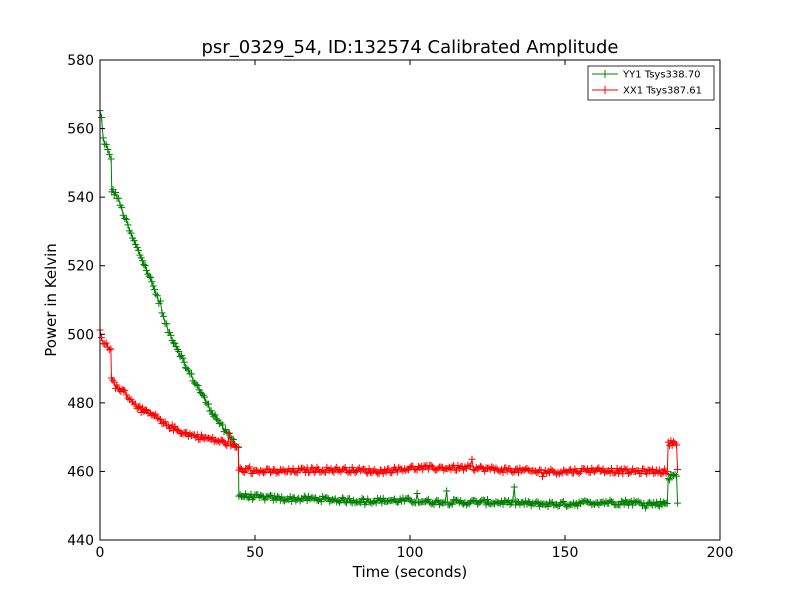  I want to click on legend-label-yy1: YY1 Tsys338.70, so click(661, 75).